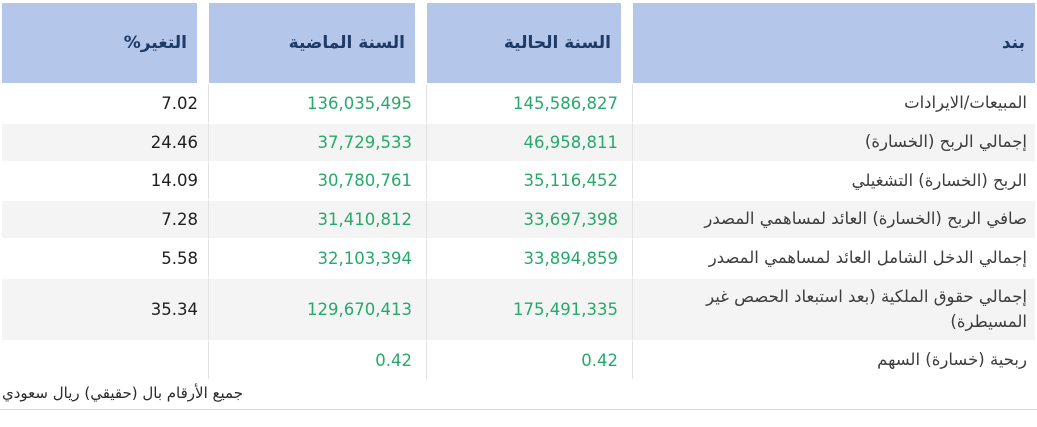  What do you see at coordinates (530, 308) in the screenshot?
I see `current-year-cell: 175,491,335` at bounding box center [530, 308].